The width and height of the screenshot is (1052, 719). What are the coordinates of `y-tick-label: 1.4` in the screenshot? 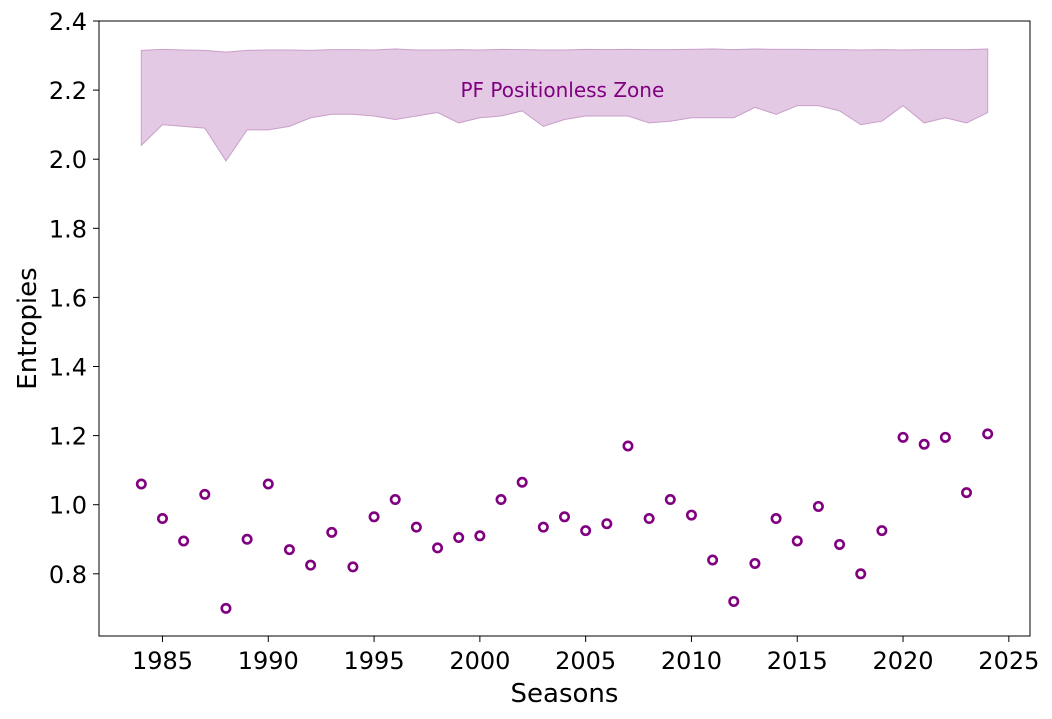 It's located at (68, 368).